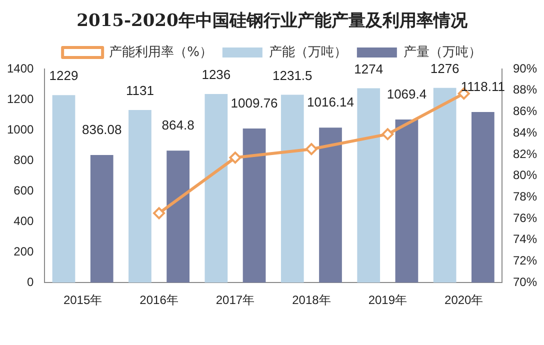  I want to click on data-label: 1016.14, so click(330, 102).